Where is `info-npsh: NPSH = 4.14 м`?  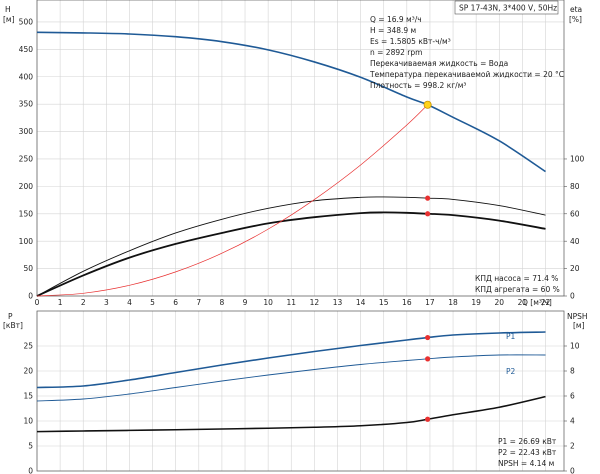 info-npsh: NPSH = 4.14 м is located at coordinates (526, 463).